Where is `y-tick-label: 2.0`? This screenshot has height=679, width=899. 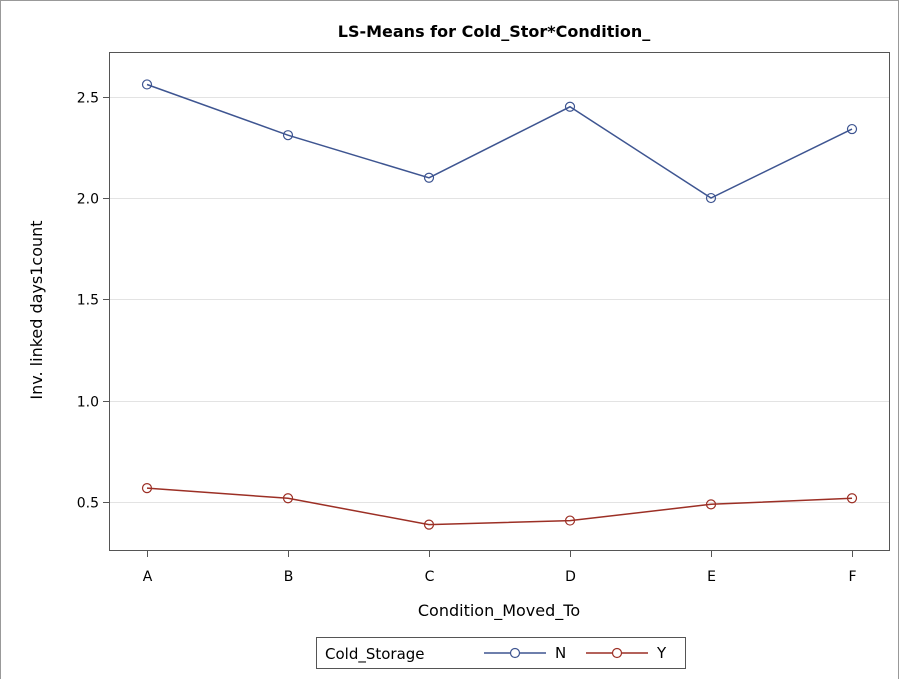 y-tick-label: 2.0 is located at coordinates (88, 200).